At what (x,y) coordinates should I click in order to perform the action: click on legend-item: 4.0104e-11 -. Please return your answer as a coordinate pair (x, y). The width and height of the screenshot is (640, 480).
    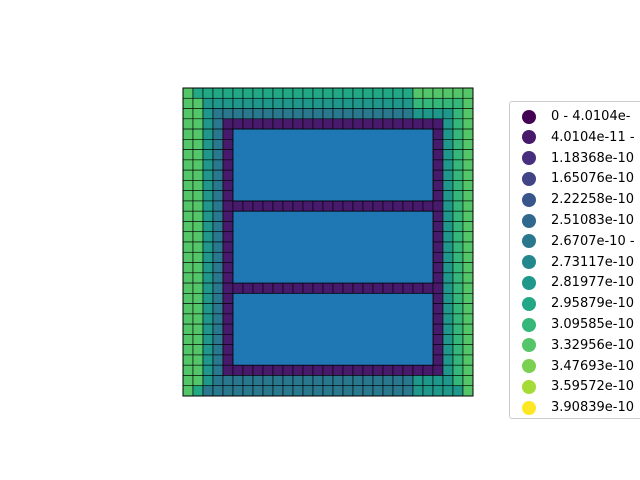
    Looking at the image, I should click on (578, 137).